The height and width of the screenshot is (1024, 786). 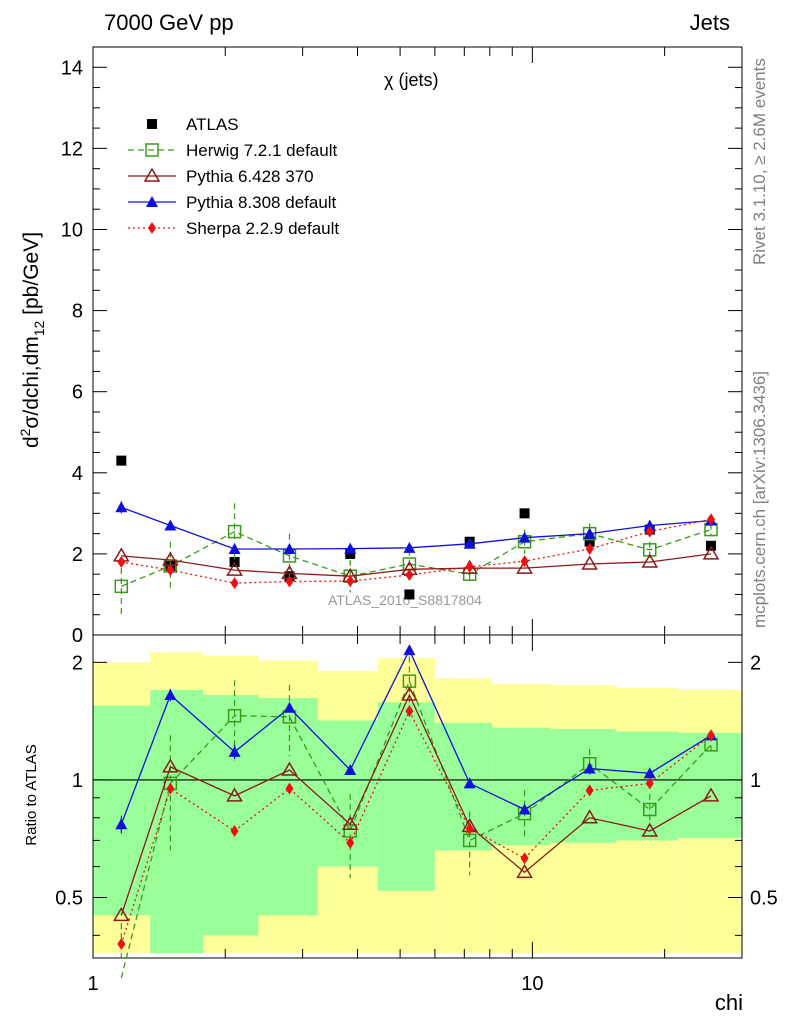 I want to click on x-tick-label: 1, so click(x=92, y=984).